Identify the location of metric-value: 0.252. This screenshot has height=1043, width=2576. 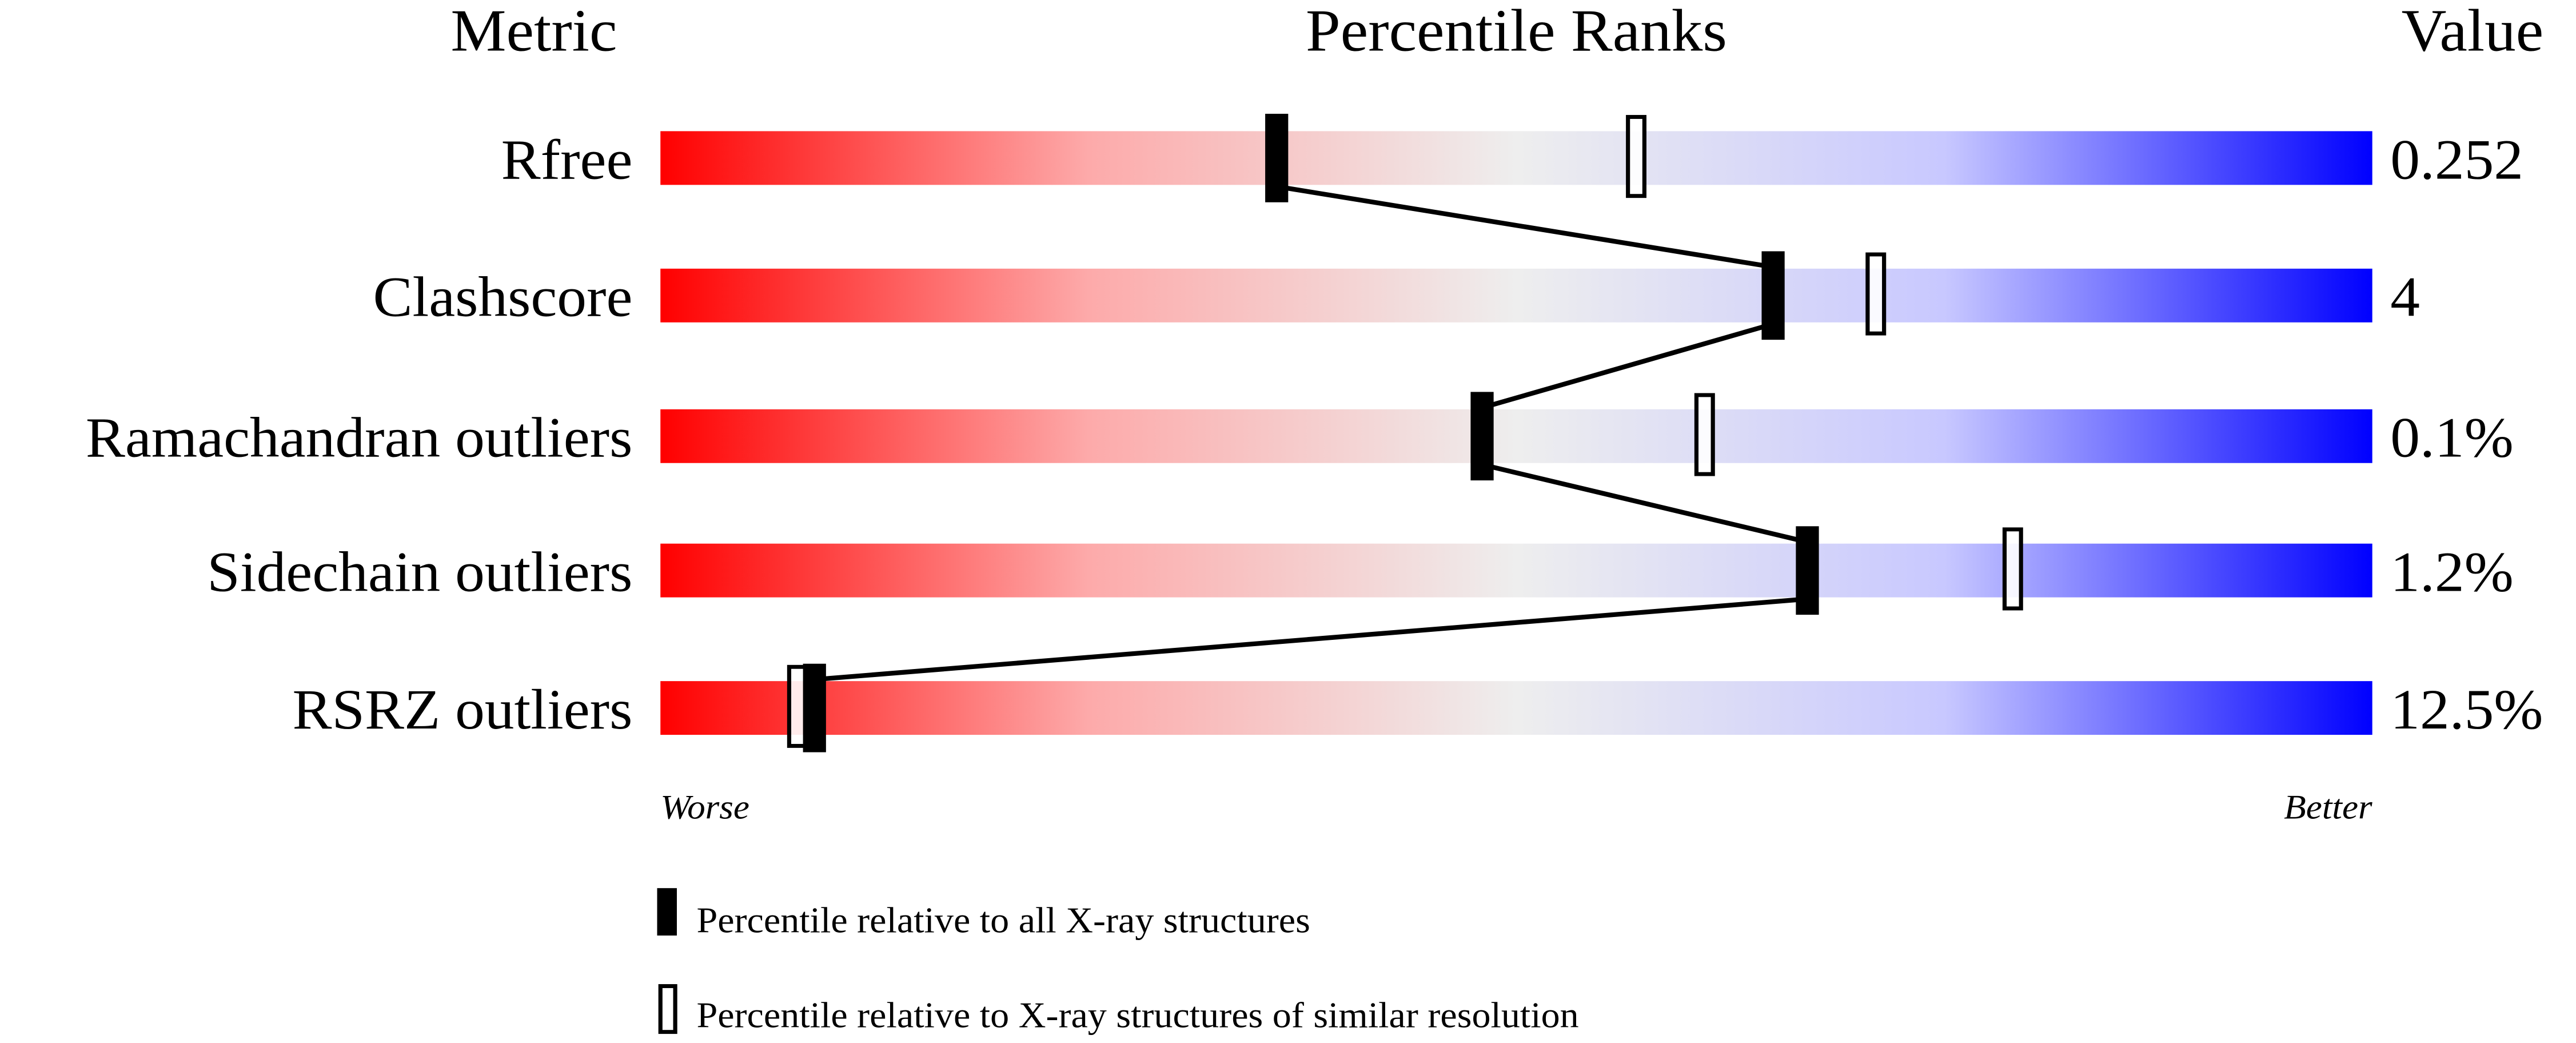
(2456, 159).